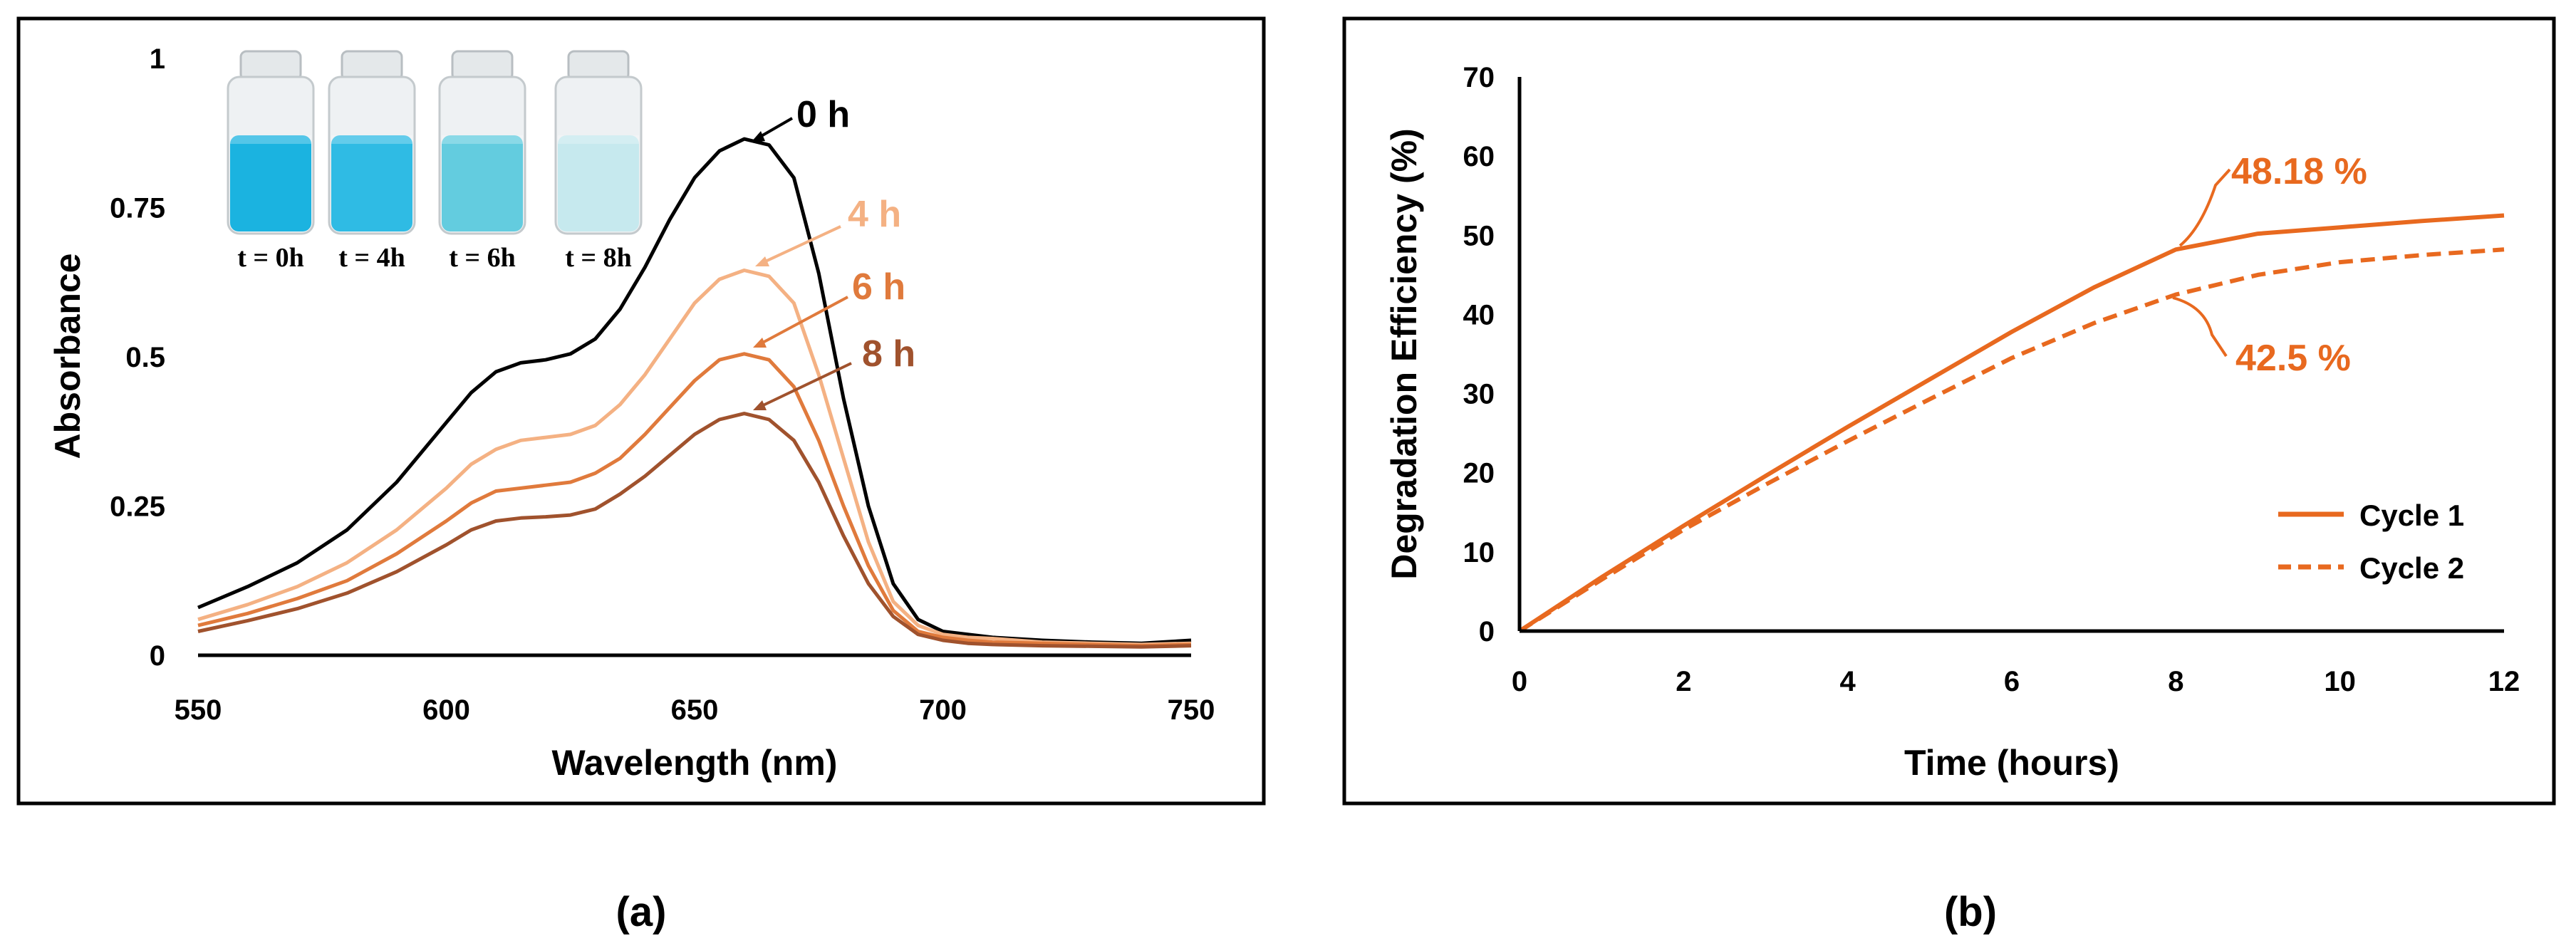 The image size is (2576, 948). I want to click on vial-label: t = 0h, so click(270, 258).